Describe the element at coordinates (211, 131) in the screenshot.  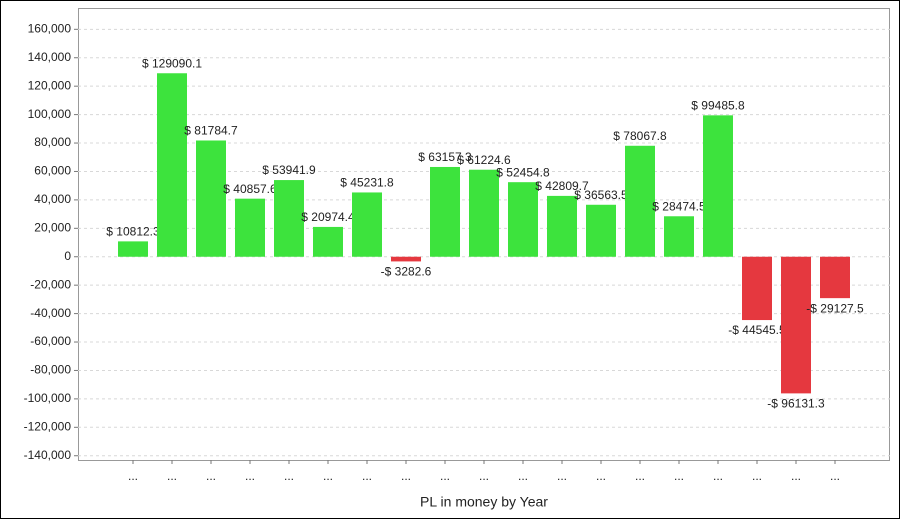
I see `data-label: $ 81784.7` at that location.